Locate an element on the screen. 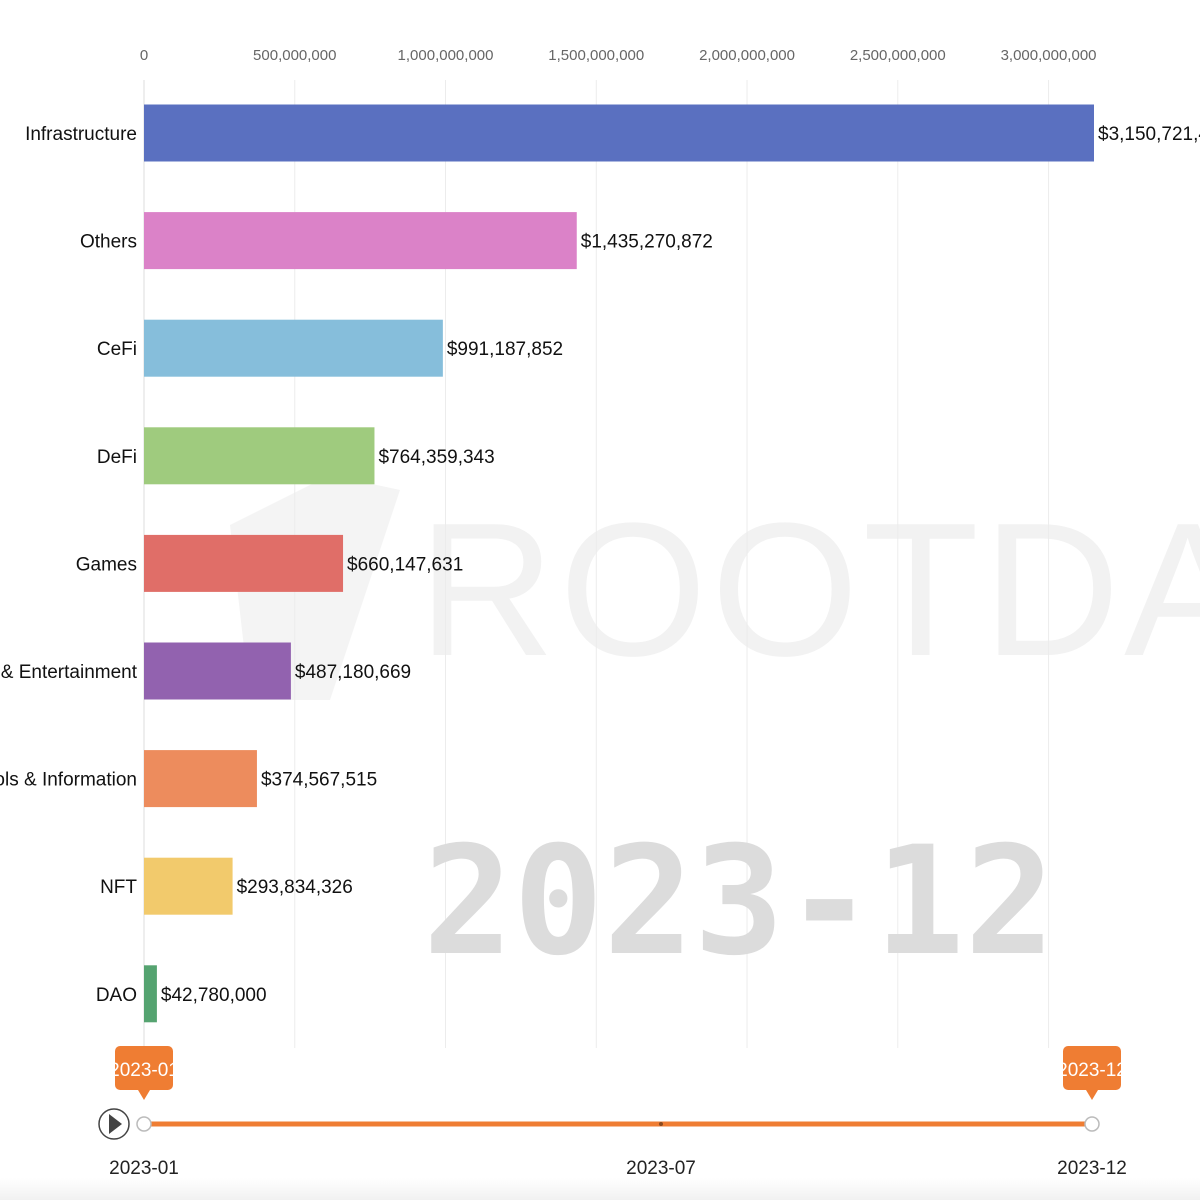  category-label: NFT is located at coordinates (118, 887).